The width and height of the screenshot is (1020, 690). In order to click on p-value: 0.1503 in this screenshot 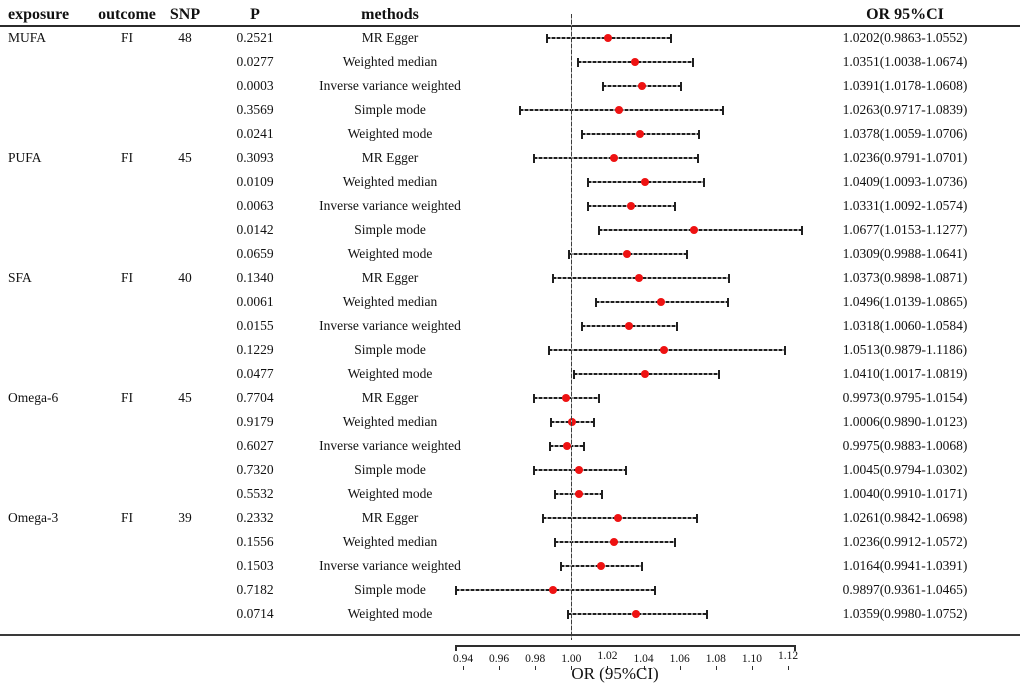, I will do `click(255, 565)`.